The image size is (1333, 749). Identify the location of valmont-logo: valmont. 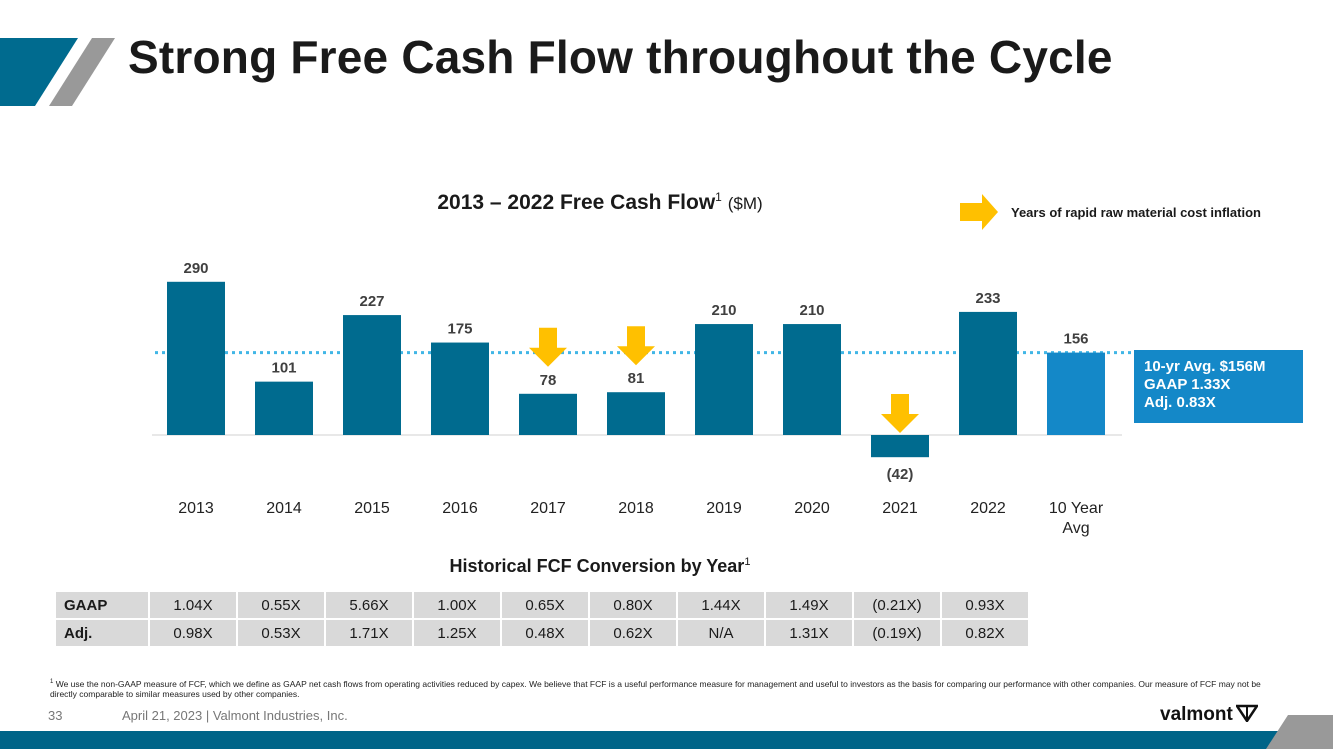
(1210, 715).